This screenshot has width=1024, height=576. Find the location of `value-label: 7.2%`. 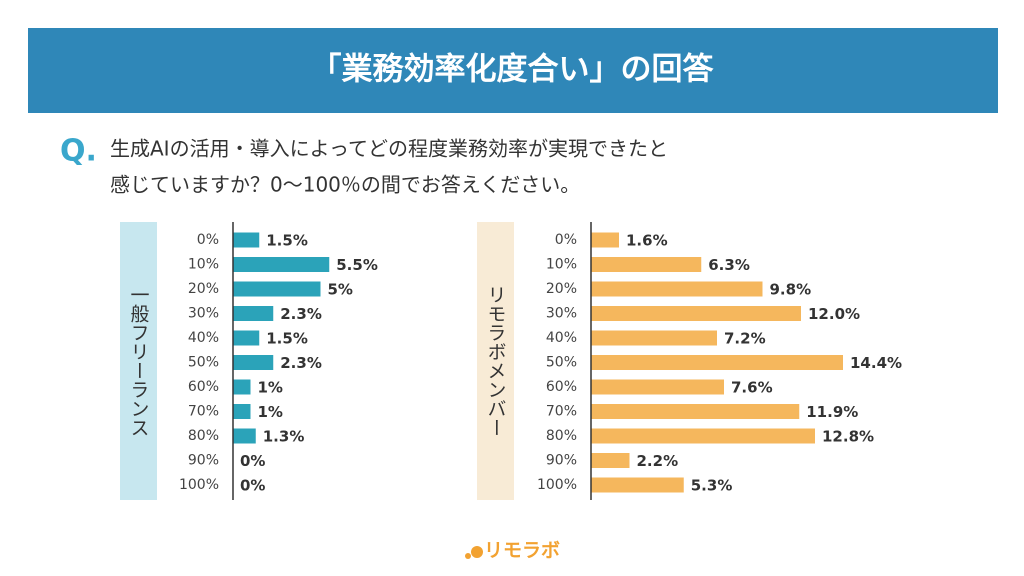

value-label: 7.2% is located at coordinates (745, 339).